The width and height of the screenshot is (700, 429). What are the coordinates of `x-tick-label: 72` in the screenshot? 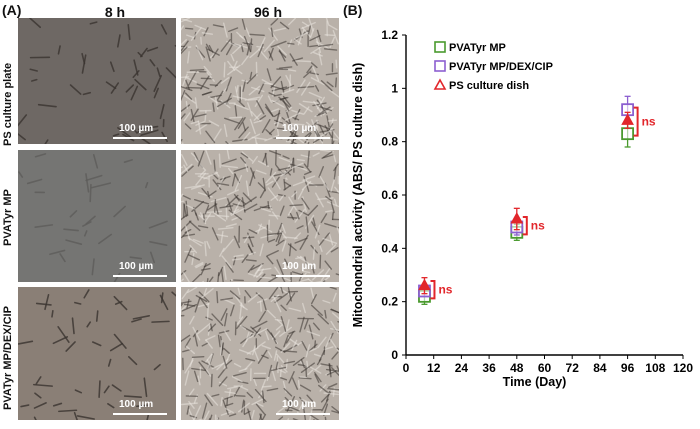 It's located at (573, 368).